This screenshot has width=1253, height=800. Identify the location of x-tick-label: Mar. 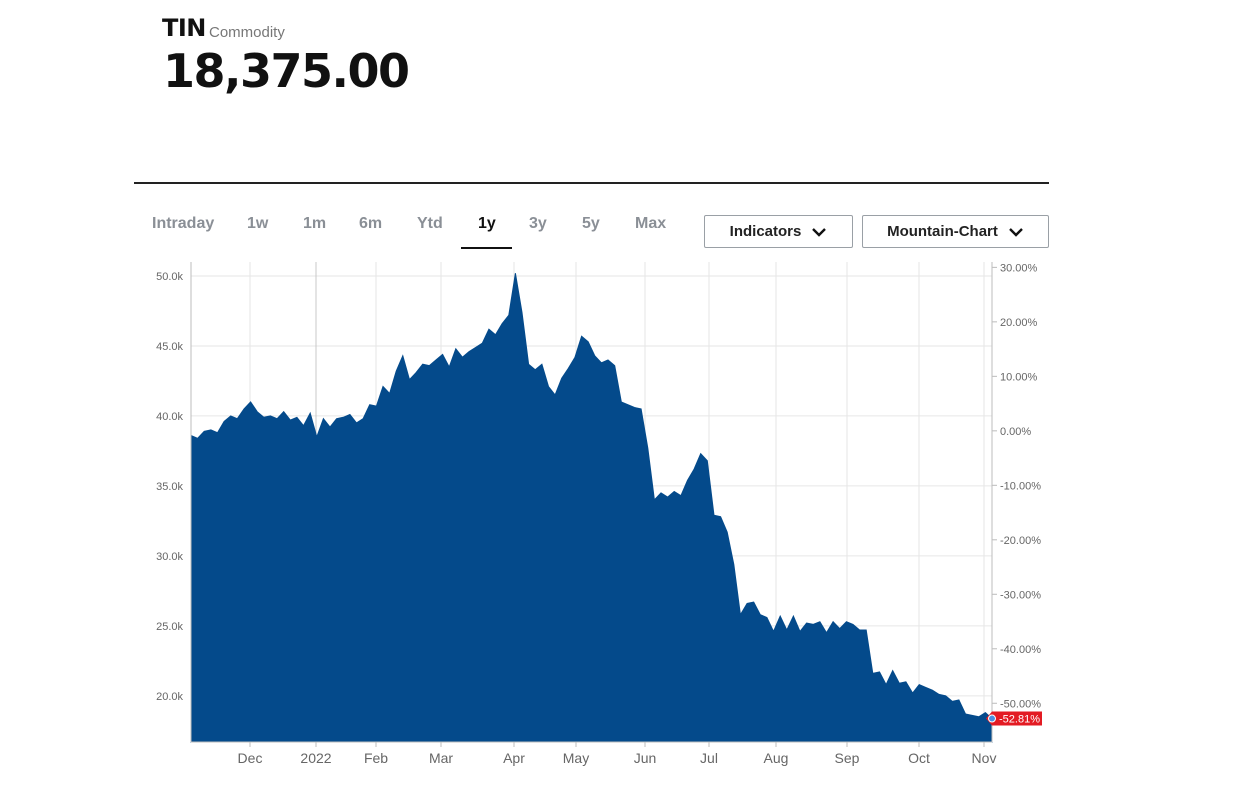
(441, 758).